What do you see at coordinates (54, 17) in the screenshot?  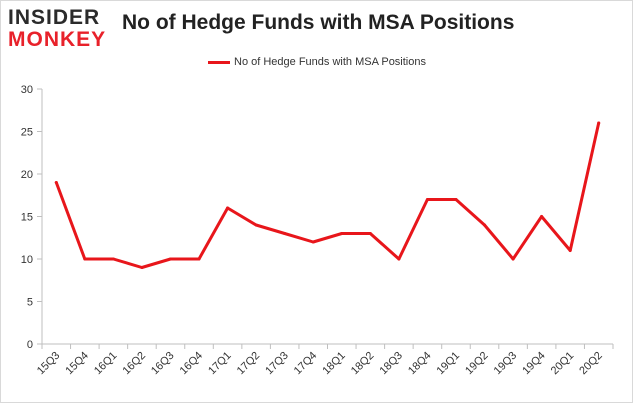 I see `logo-line-1: INSIDER` at bounding box center [54, 17].